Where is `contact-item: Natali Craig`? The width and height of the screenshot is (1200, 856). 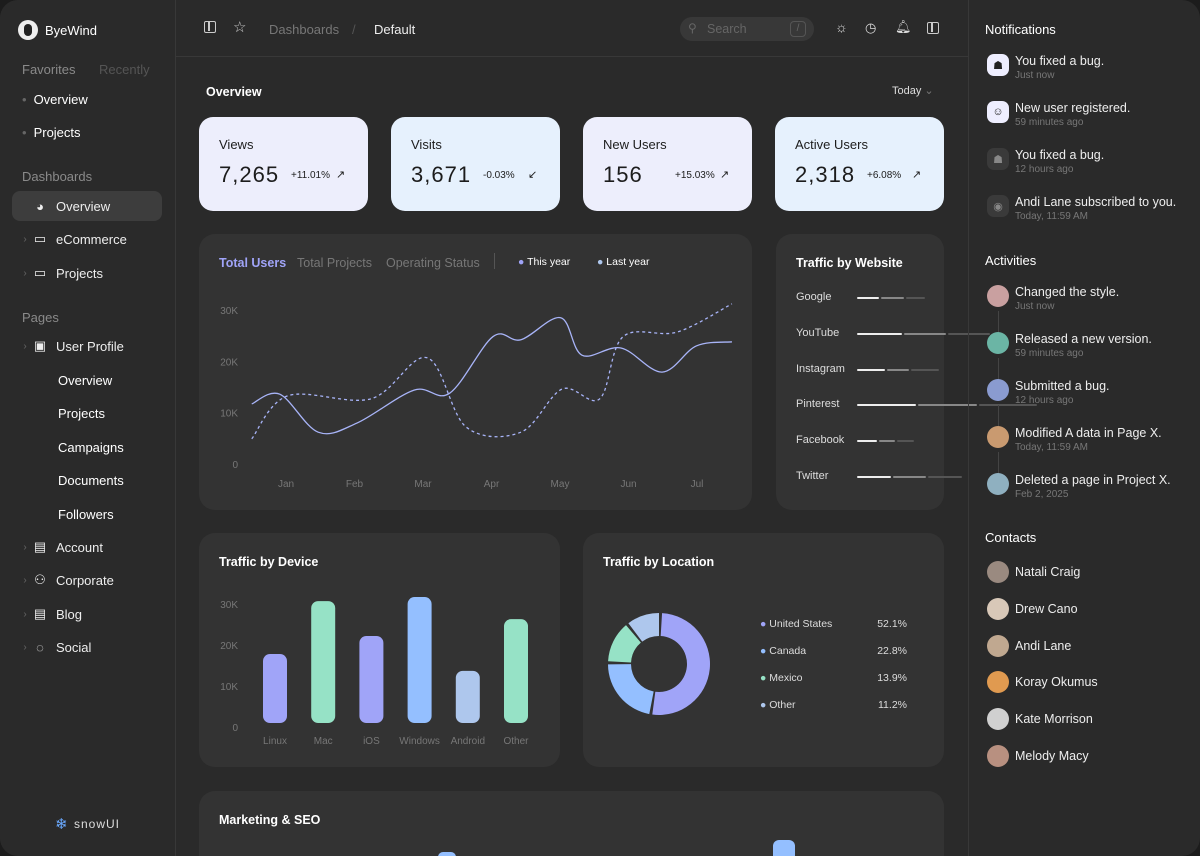
contact-item: Natali Craig is located at coordinates (1092, 581).